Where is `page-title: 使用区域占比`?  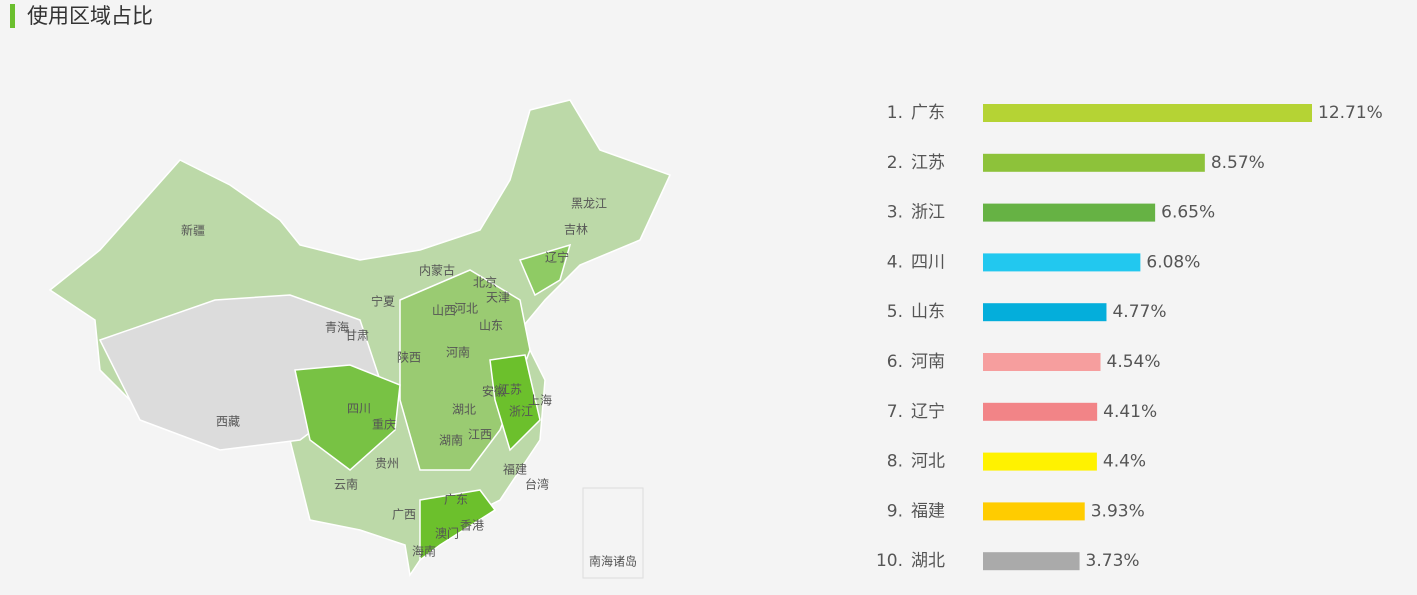
page-title: 使用区域占比 is located at coordinates (81, 16).